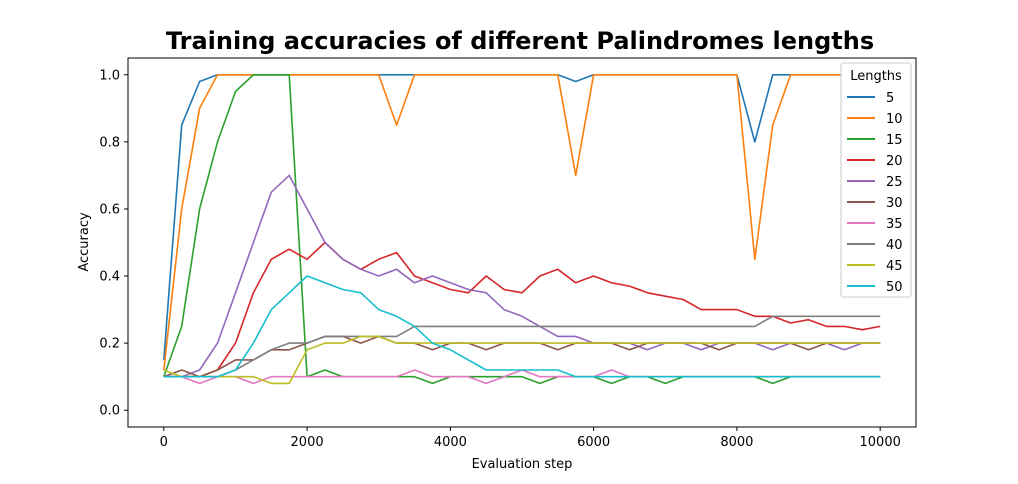  I want to click on legend: Lengths 5 10 15 20 25 30 35 40 45 50, so click(876, 180).